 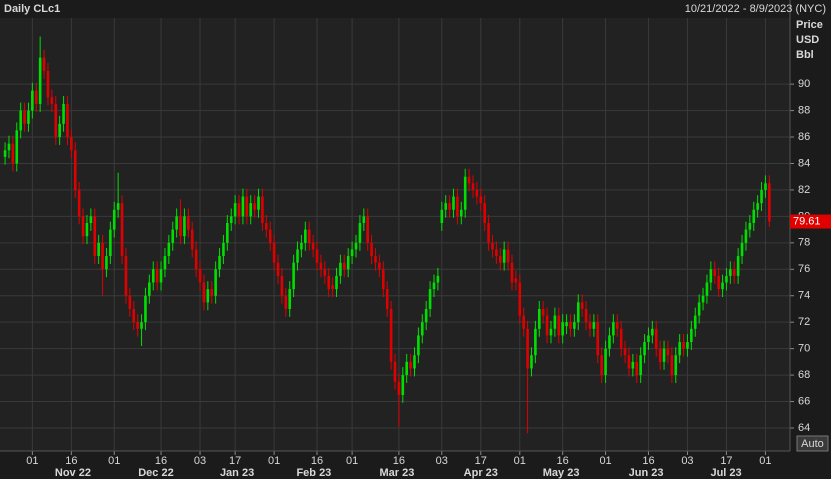 I want to click on y-tick-label: 84, so click(x=804, y=163).